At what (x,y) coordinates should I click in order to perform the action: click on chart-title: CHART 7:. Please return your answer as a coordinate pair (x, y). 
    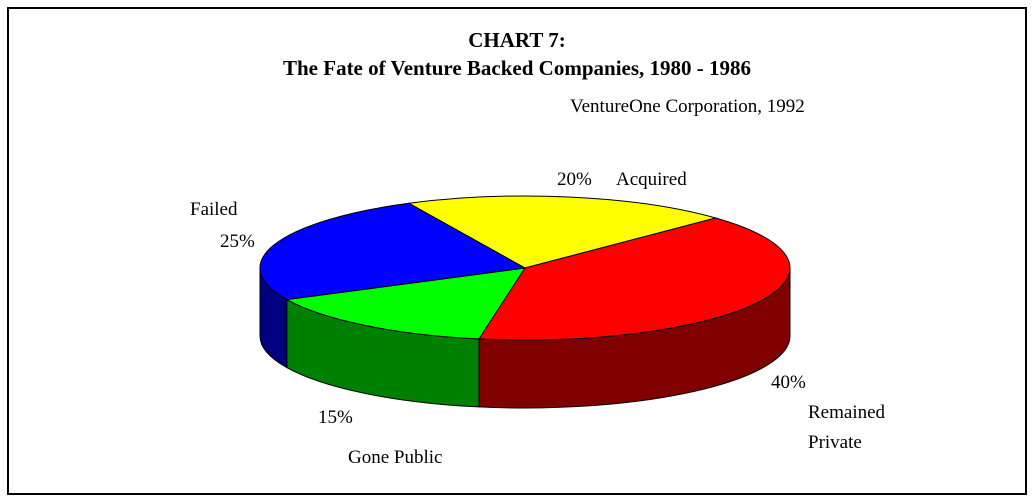
    Looking at the image, I should click on (517, 40).